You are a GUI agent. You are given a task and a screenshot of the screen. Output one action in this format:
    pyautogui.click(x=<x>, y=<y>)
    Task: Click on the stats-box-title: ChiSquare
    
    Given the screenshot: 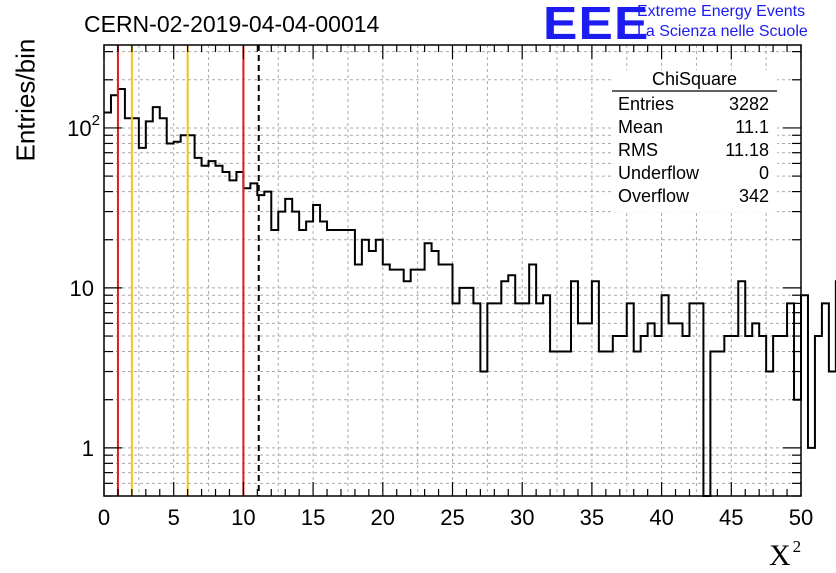 What is the action you would take?
    pyautogui.click(x=694, y=79)
    